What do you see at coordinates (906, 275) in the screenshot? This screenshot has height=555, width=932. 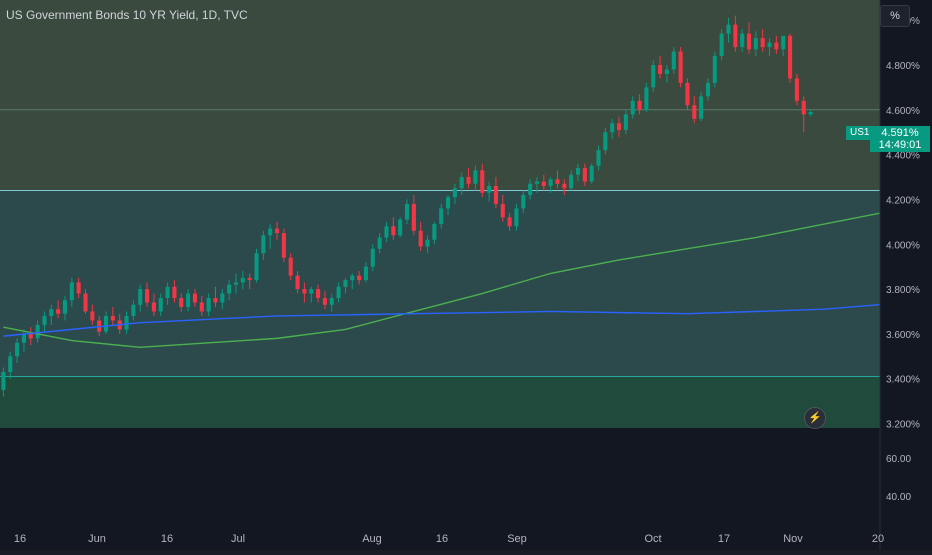 I see `price-axis-bg` at bounding box center [906, 275].